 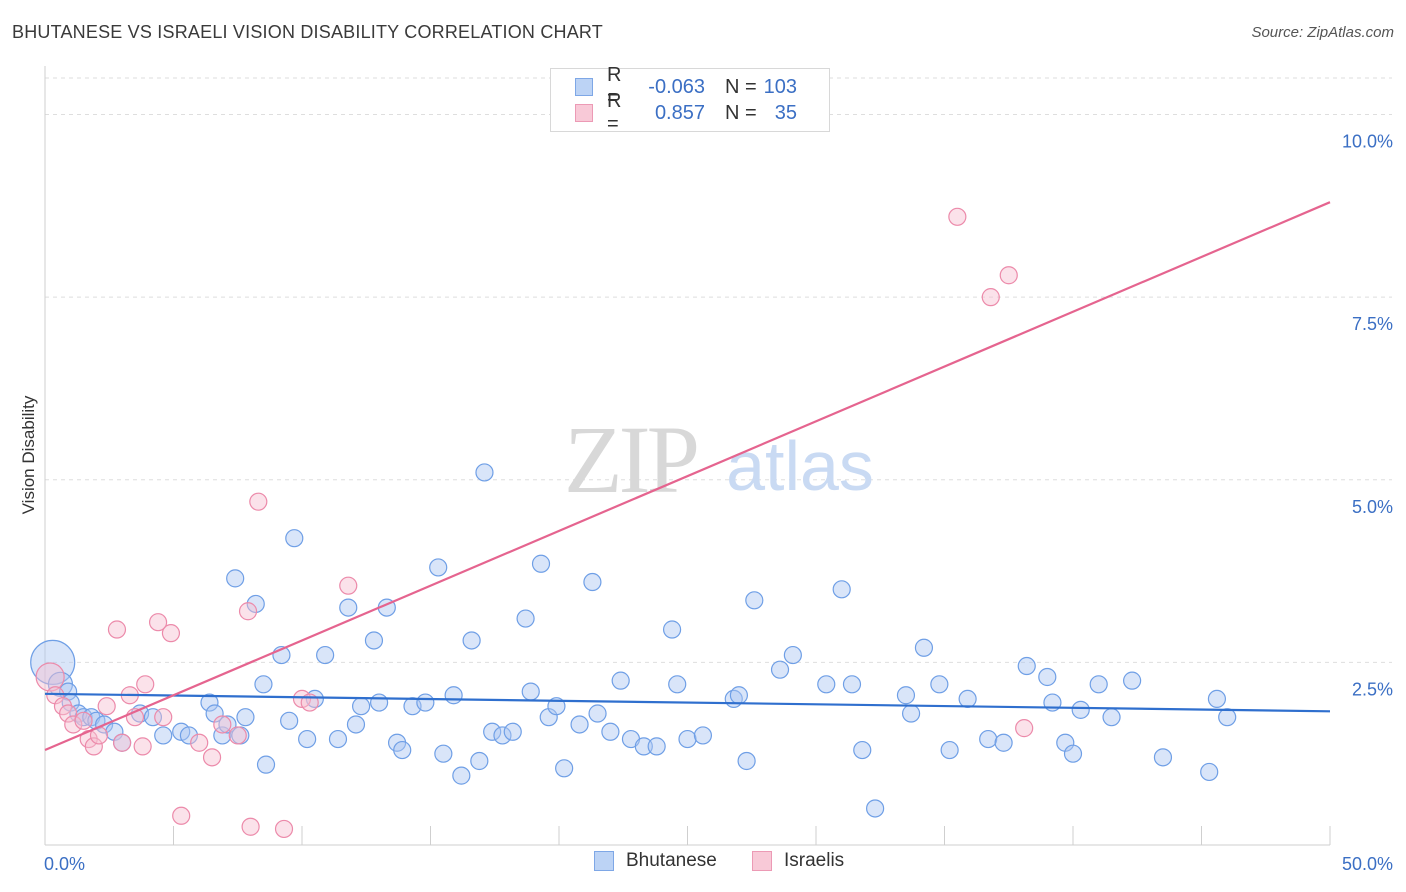 I want to click on legend-swatch-israelis, so click(x=762, y=861).